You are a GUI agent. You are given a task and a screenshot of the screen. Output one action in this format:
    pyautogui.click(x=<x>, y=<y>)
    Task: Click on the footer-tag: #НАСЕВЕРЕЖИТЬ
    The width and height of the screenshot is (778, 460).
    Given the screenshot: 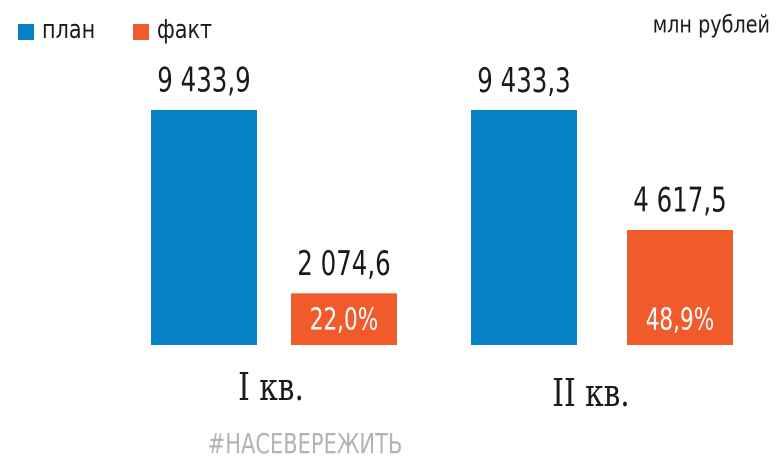 What is the action you would take?
    pyautogui.click(x=305, y=443)
    